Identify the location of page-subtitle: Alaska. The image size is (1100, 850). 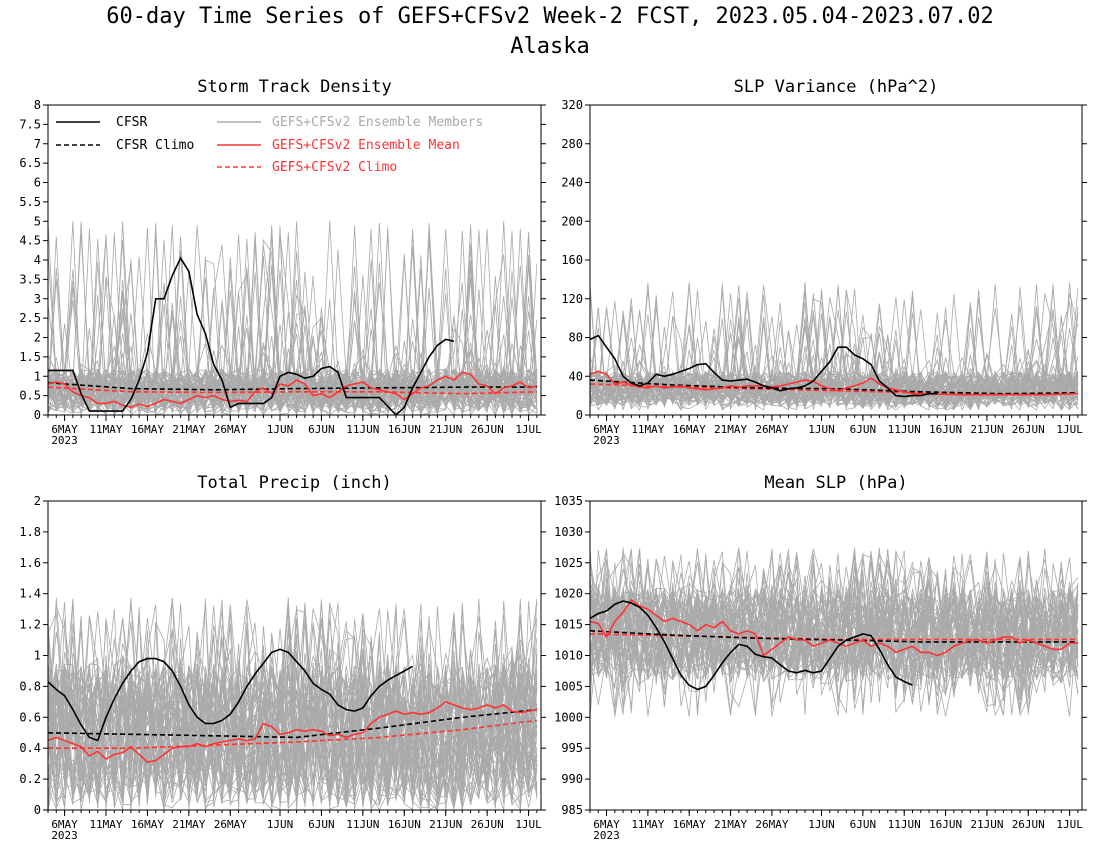
(550, 46).